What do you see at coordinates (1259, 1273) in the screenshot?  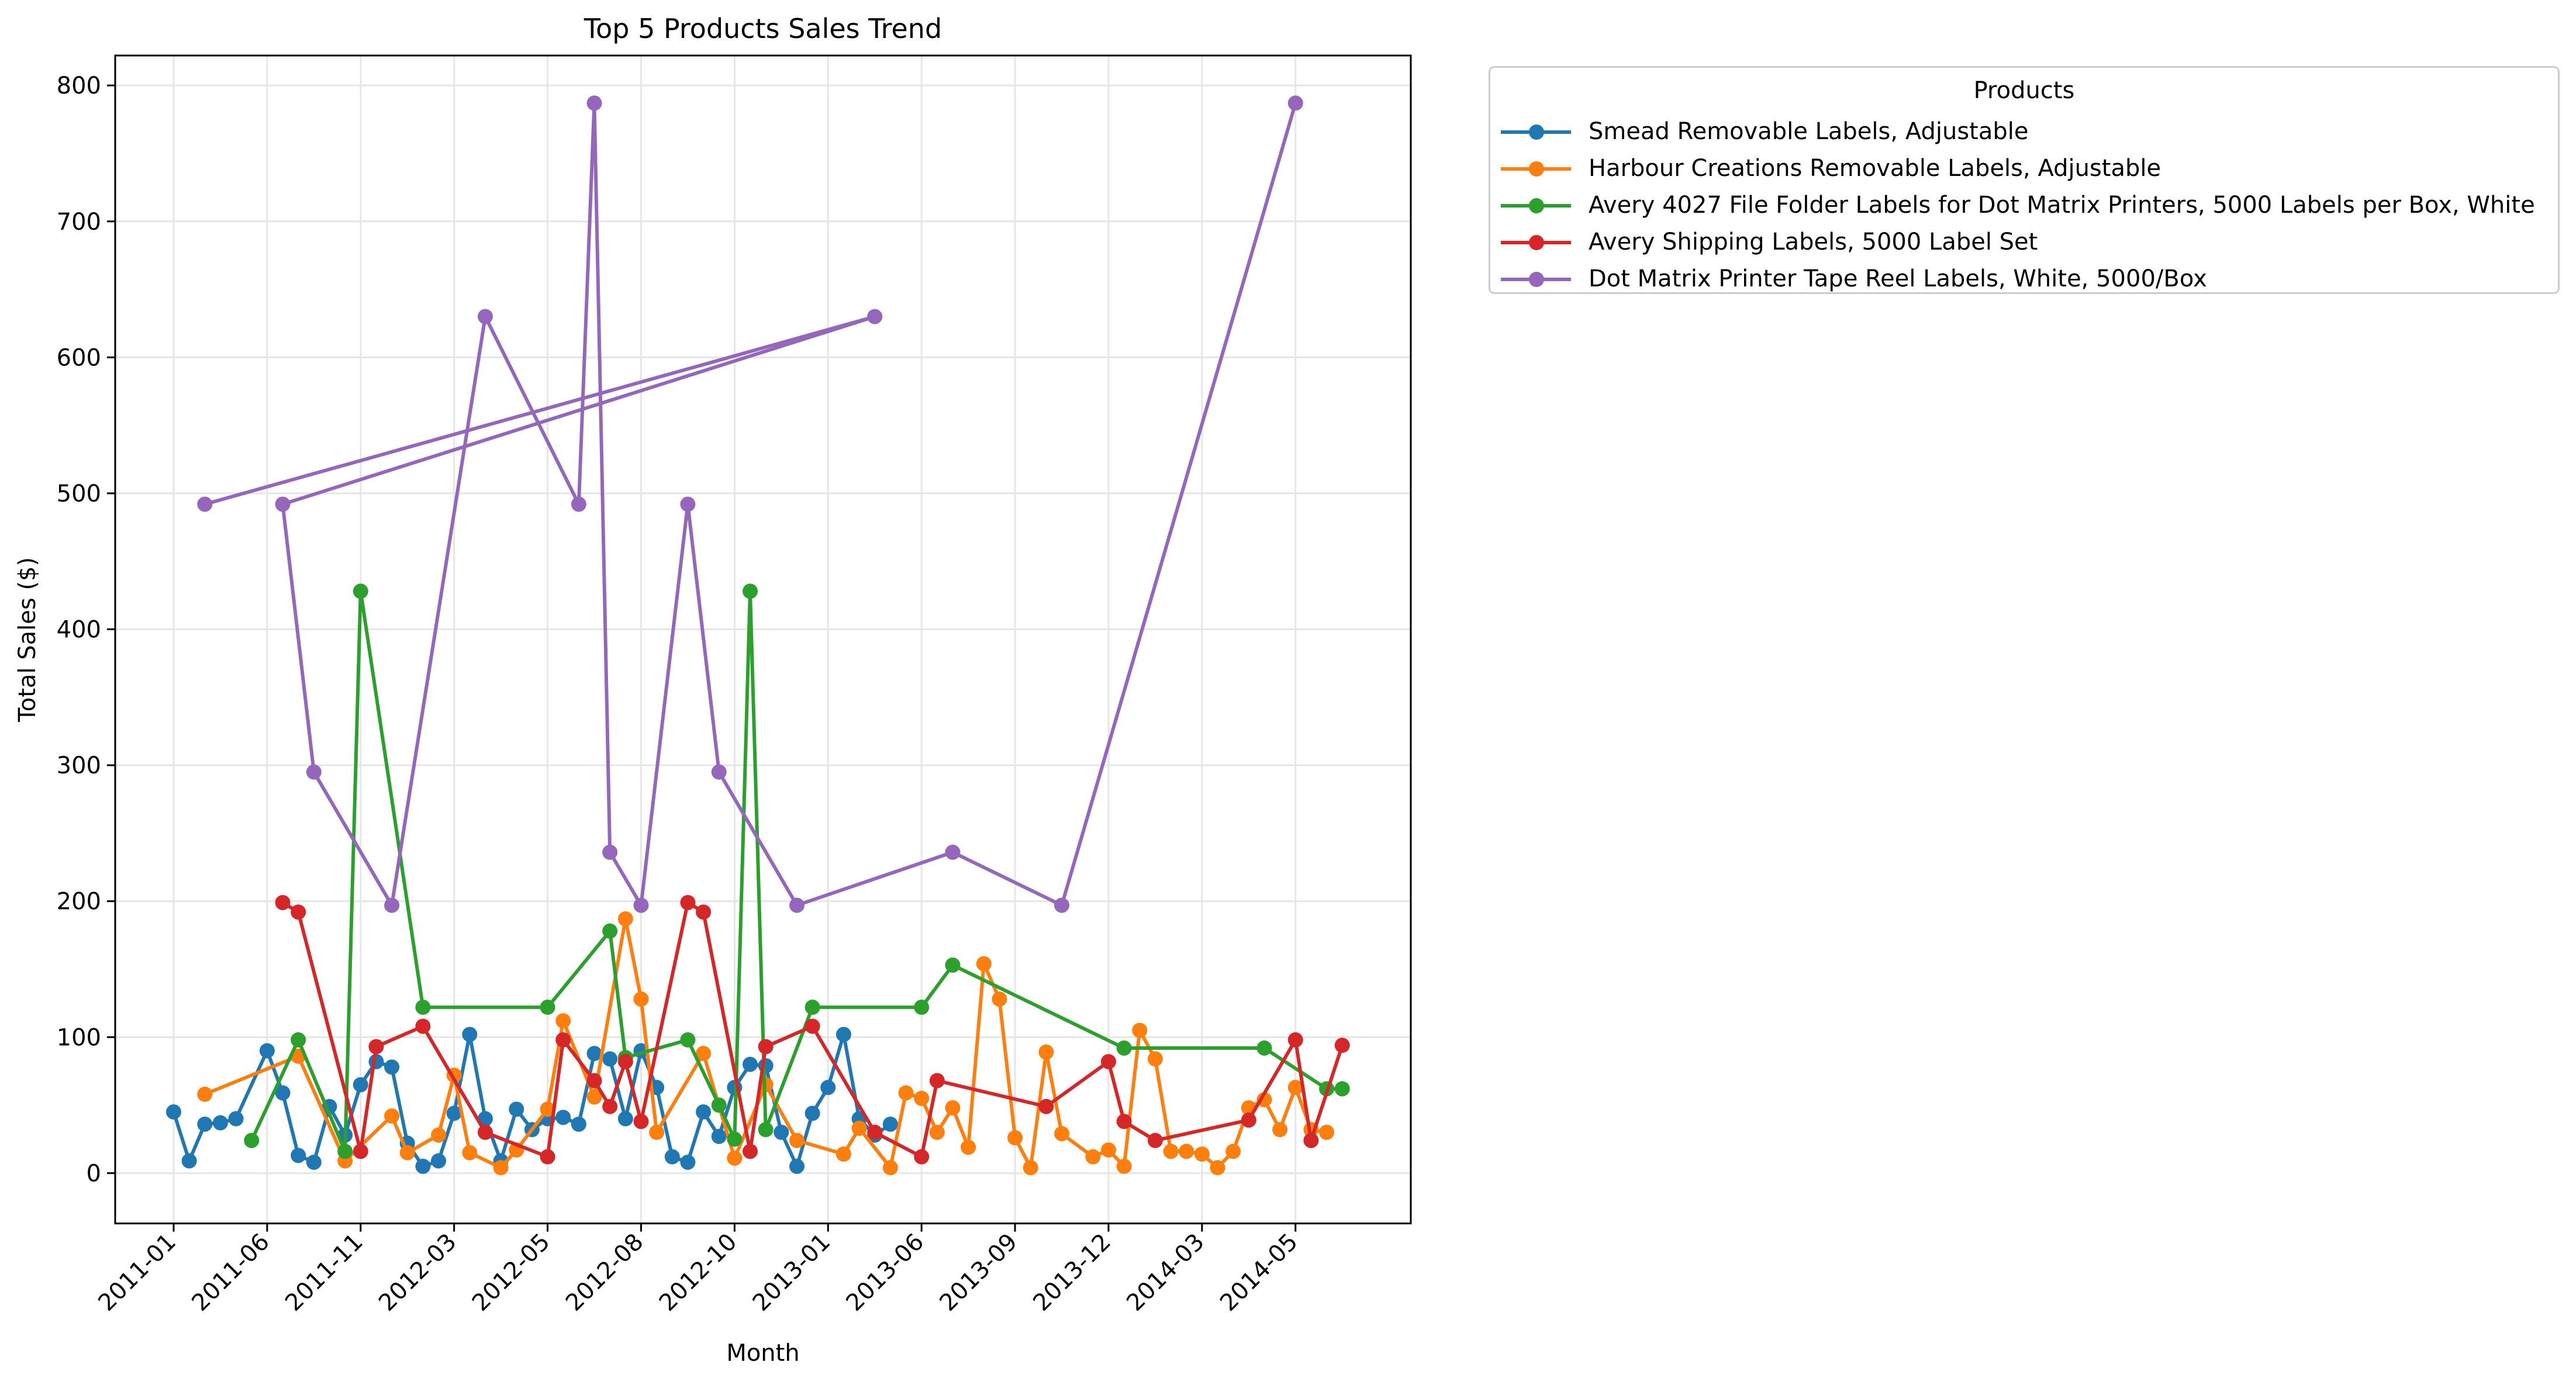 I see `x-tick-label: 2014-05` at bounding box center [1259, 1273].